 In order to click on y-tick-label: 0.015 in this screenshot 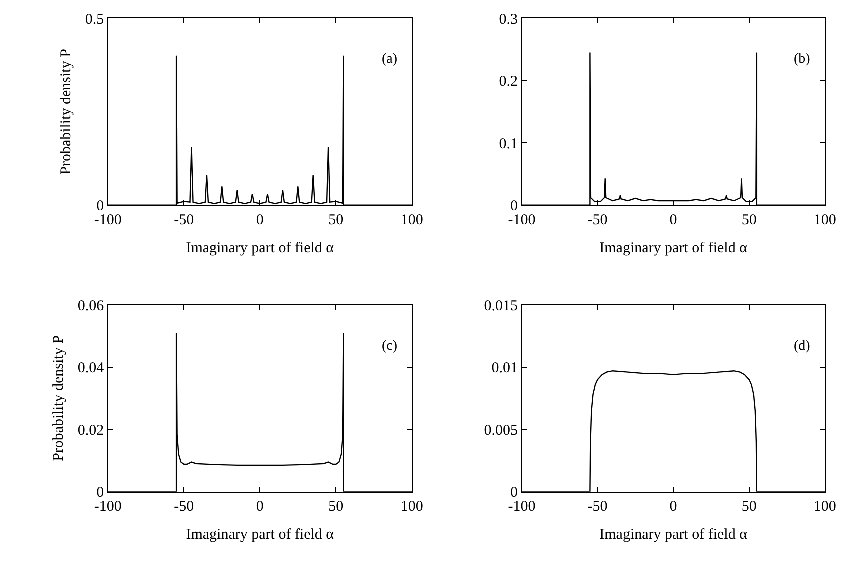, I will do `click(501, 306)`.